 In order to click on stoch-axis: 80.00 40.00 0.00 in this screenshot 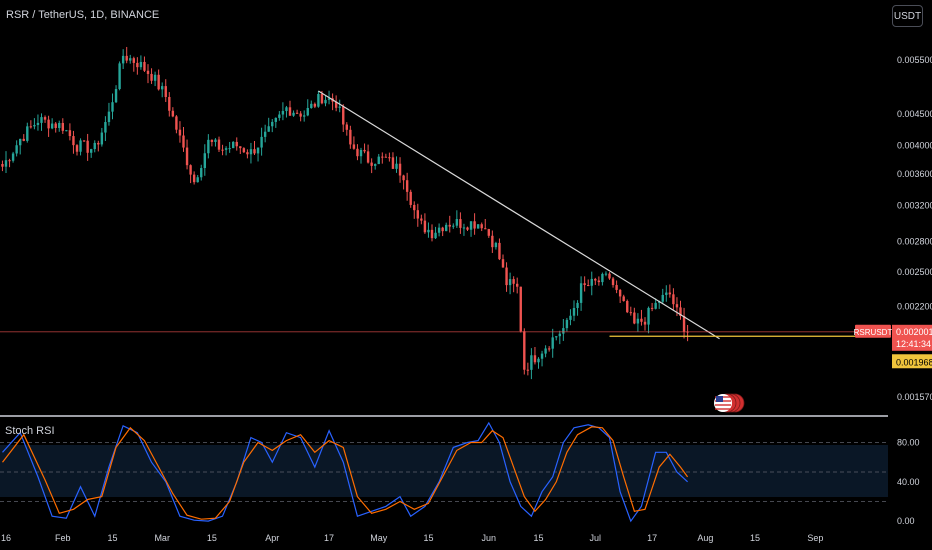, I will do `click(908, 482)`.